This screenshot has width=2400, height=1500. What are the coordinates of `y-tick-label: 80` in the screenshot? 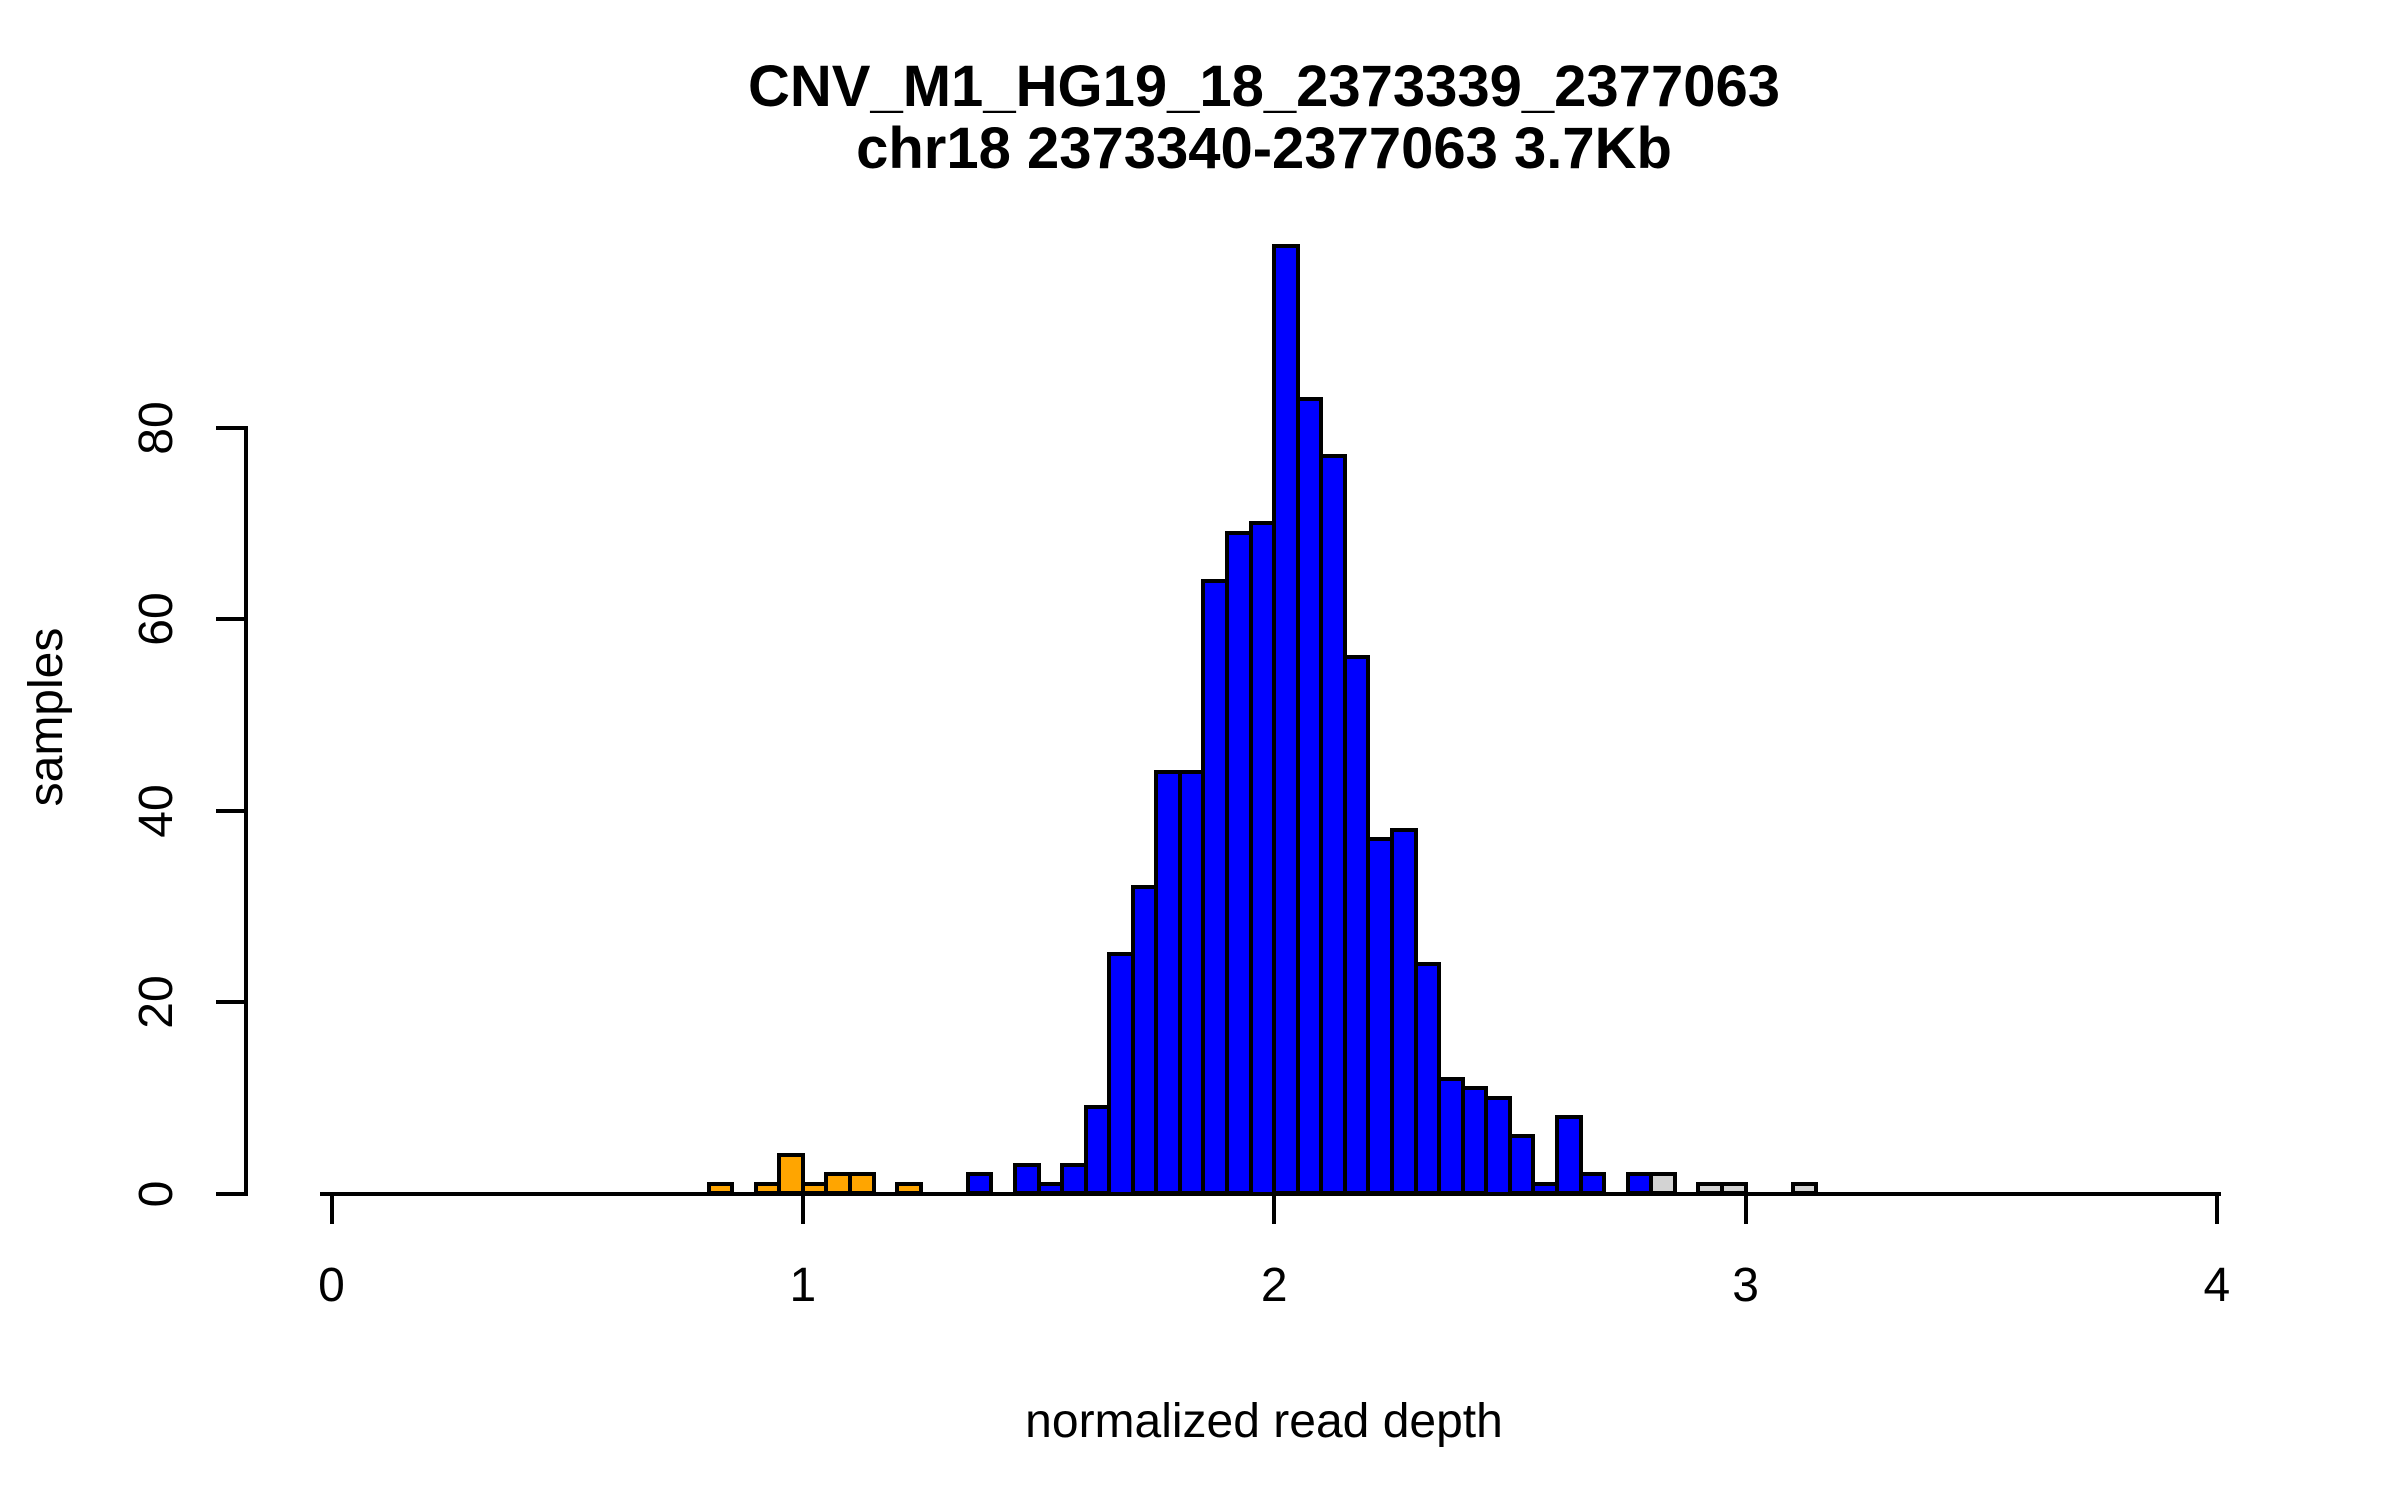 It's located at (156, 427).